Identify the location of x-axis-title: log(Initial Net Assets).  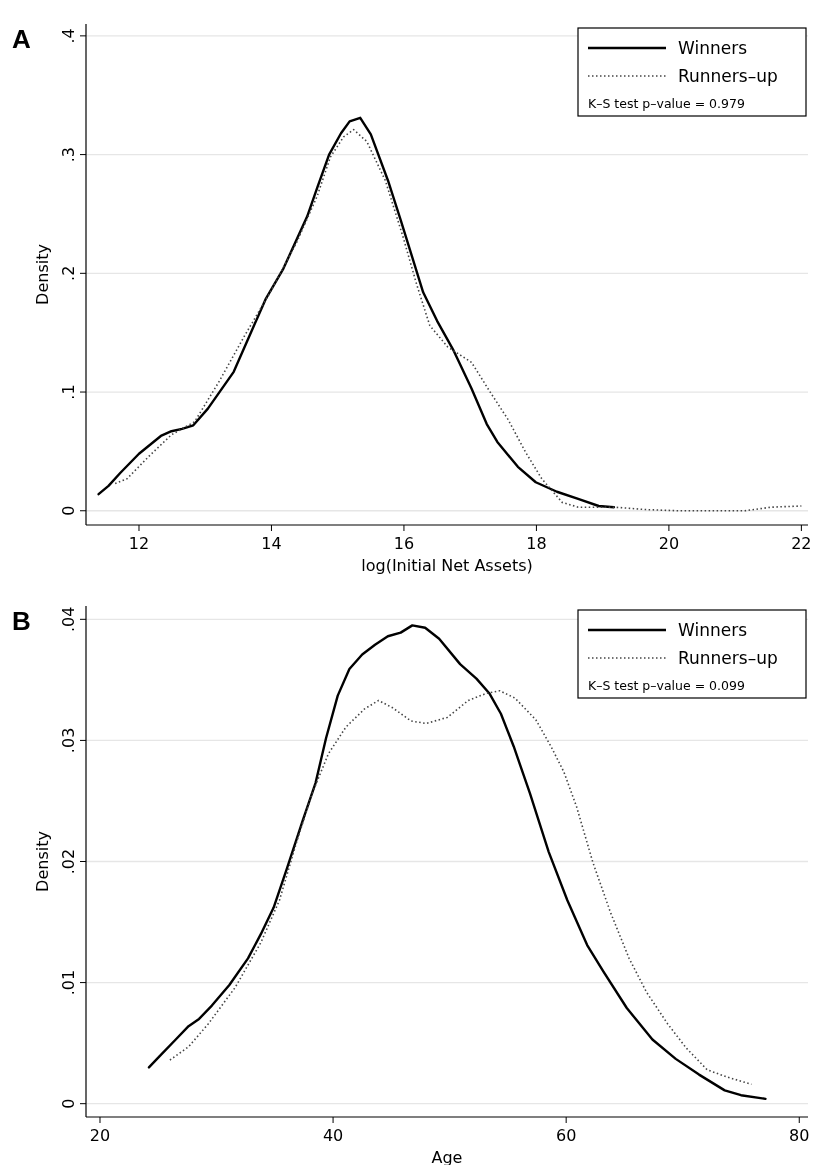
(447, 565).